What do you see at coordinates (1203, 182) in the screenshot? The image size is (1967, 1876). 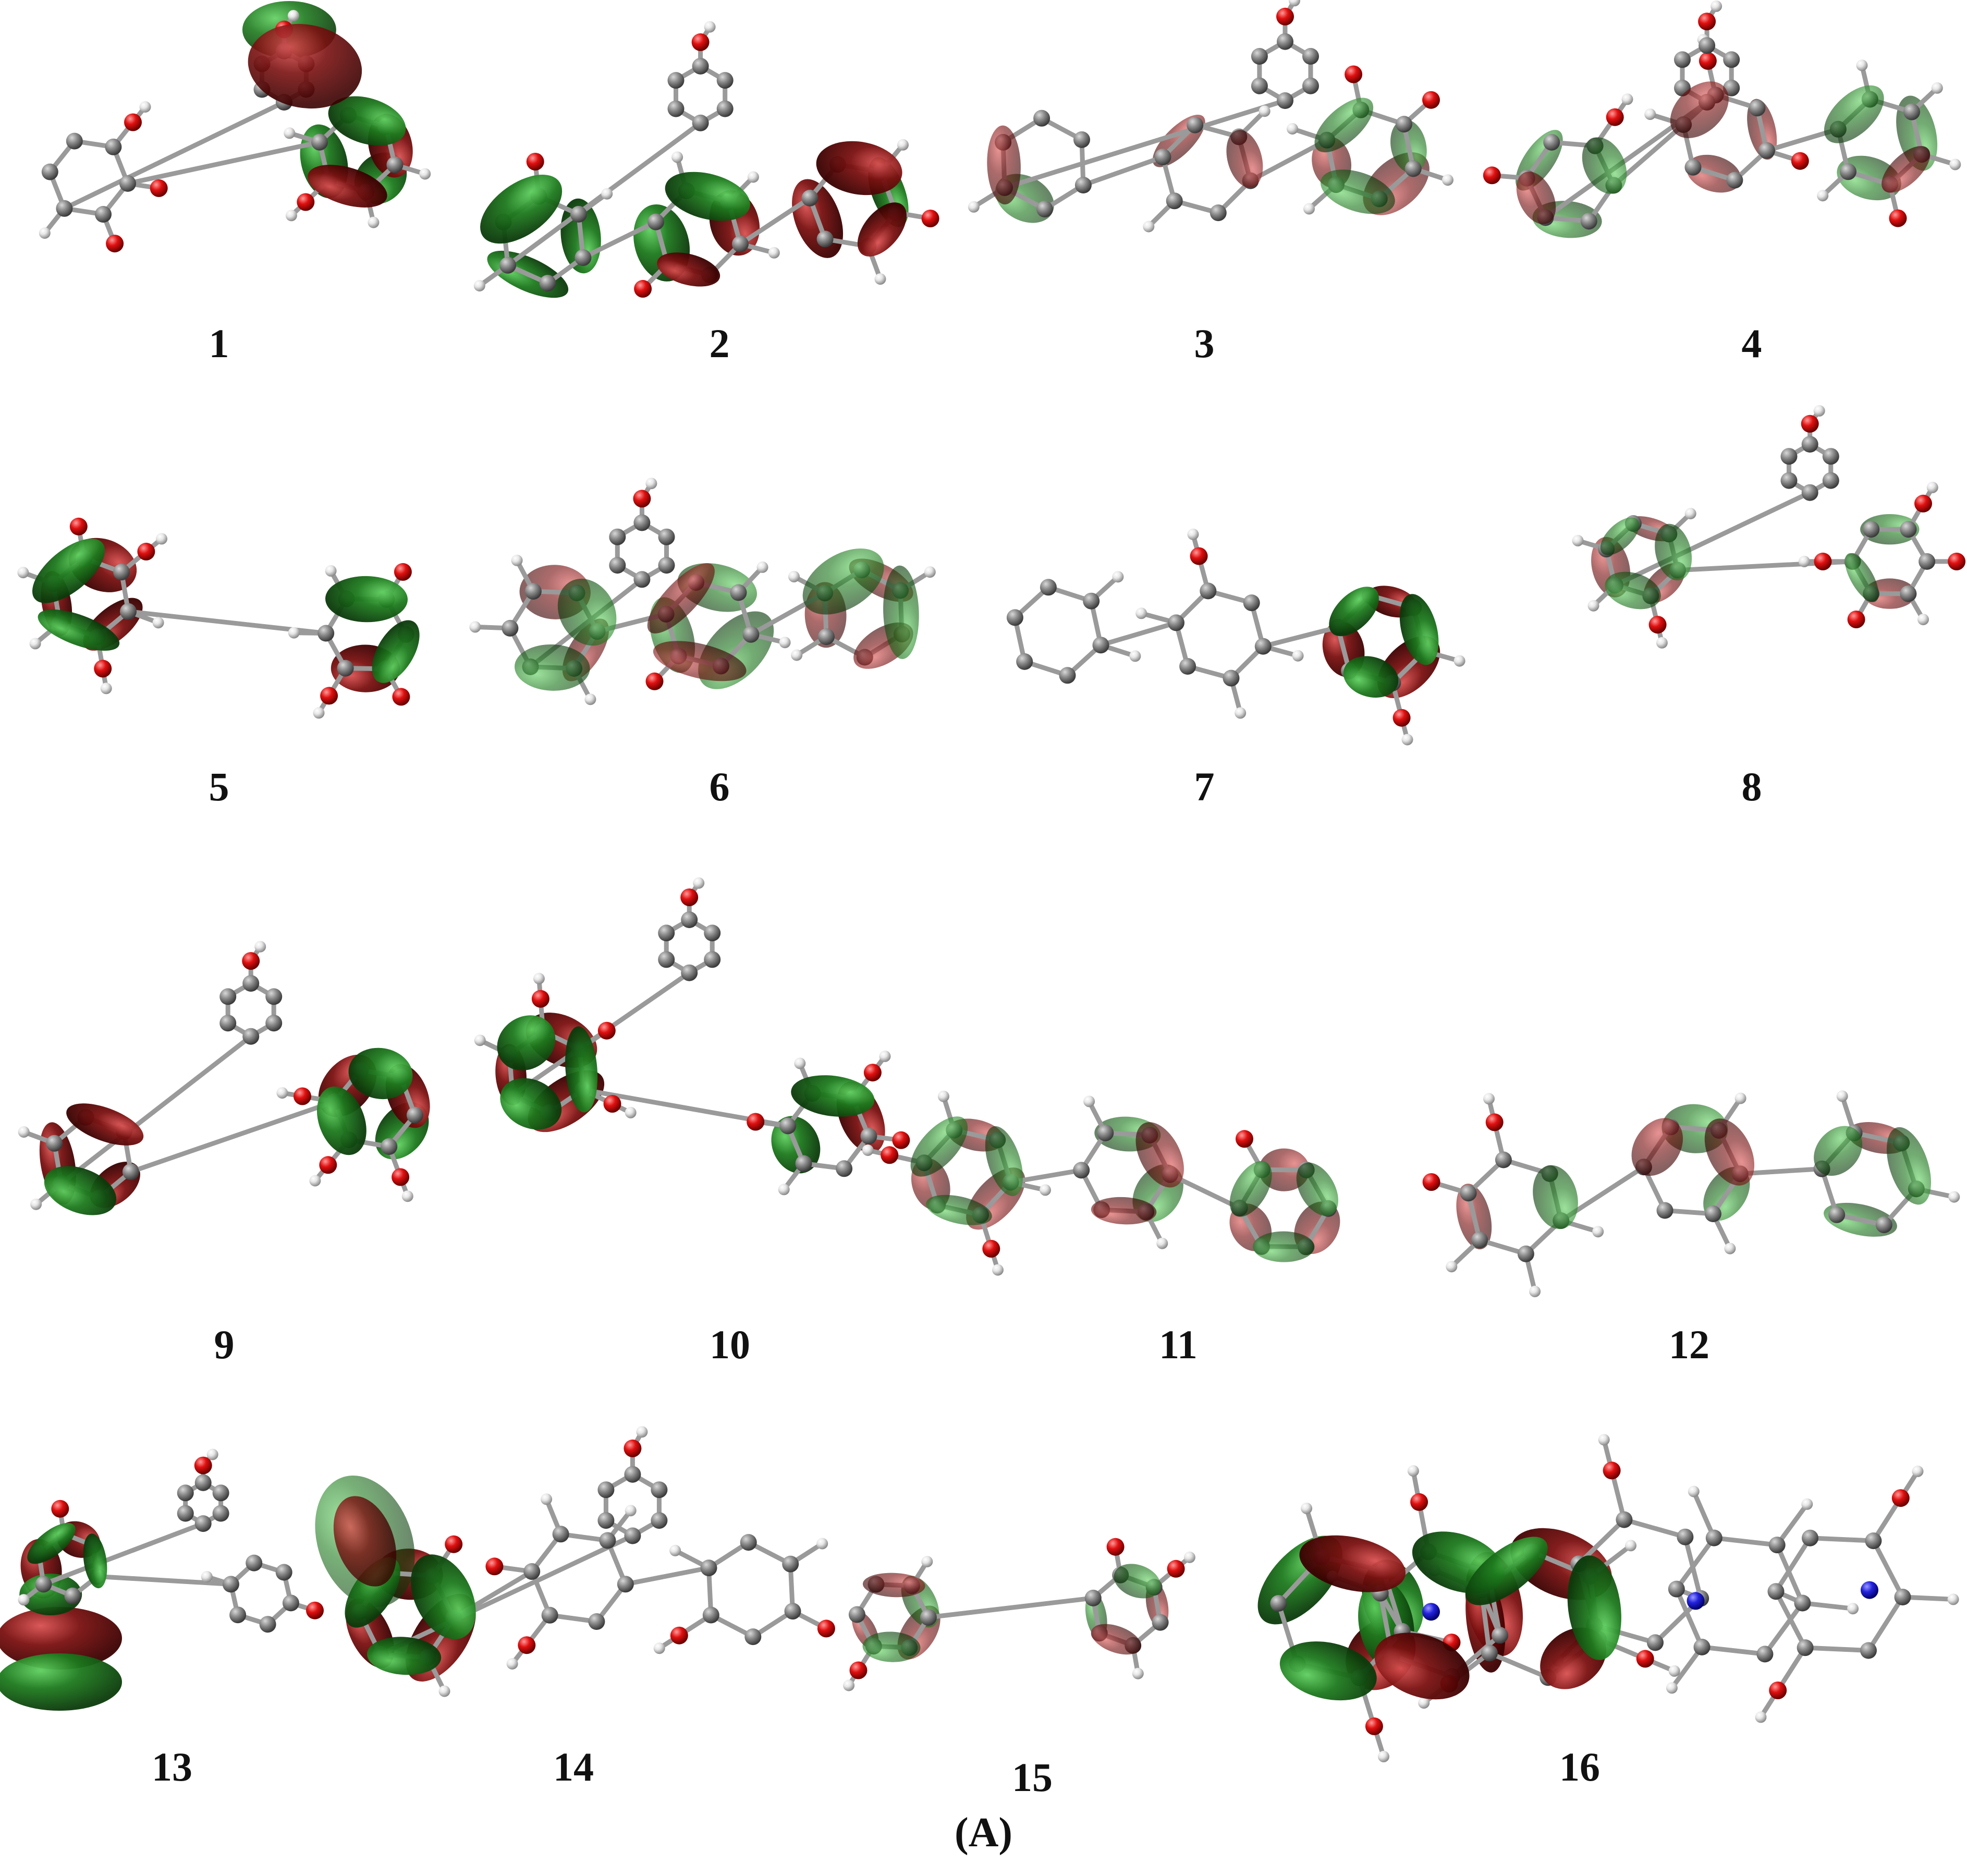 I see `molecule-panel-3: 3` at bounding box center [1203, 182].